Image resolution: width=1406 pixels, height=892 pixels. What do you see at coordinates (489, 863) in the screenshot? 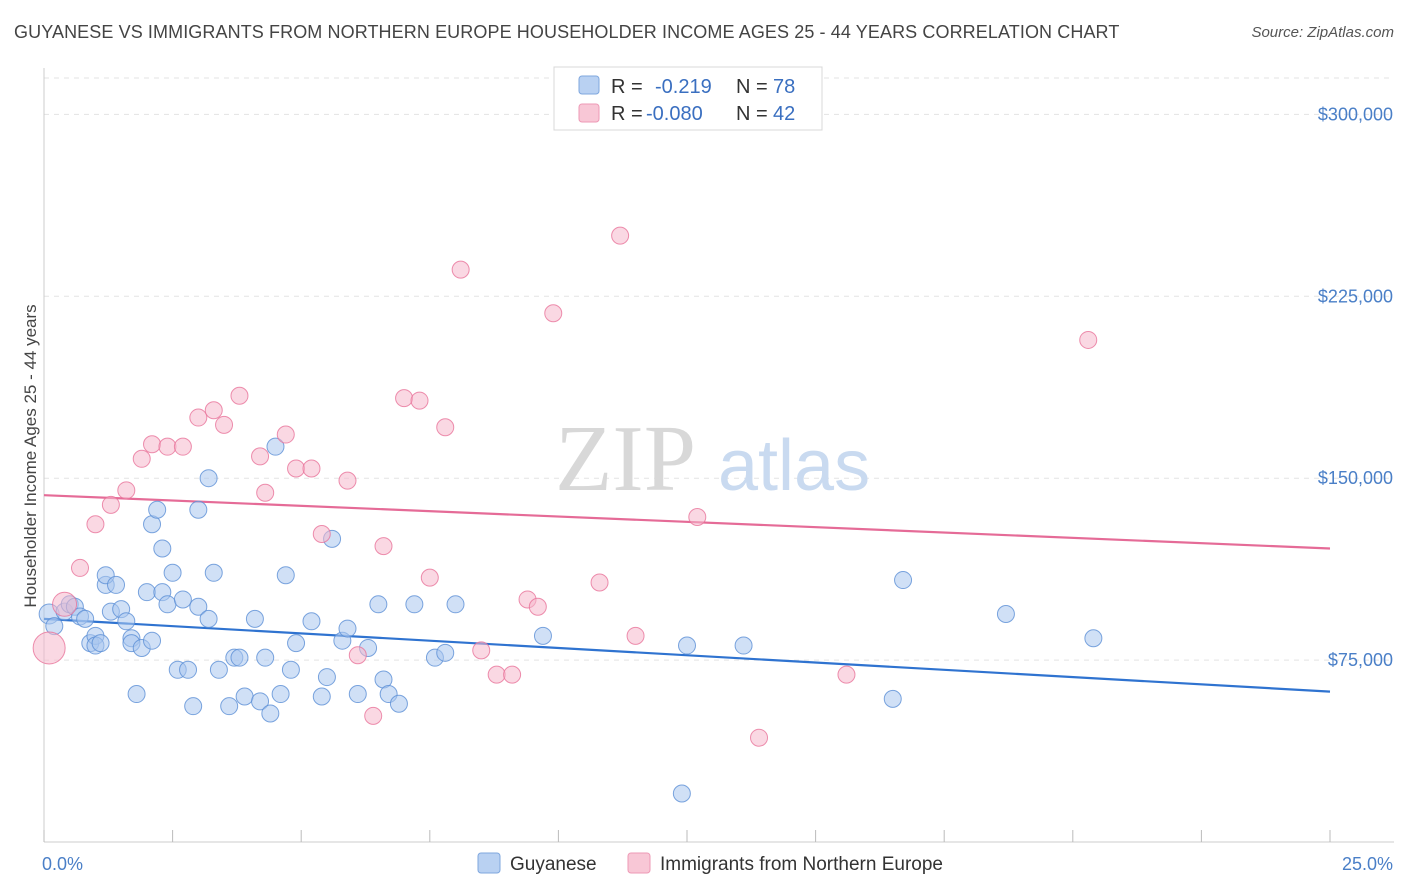
I see `series-legend-swatch-guyanese` at bounding box center [489, 863].